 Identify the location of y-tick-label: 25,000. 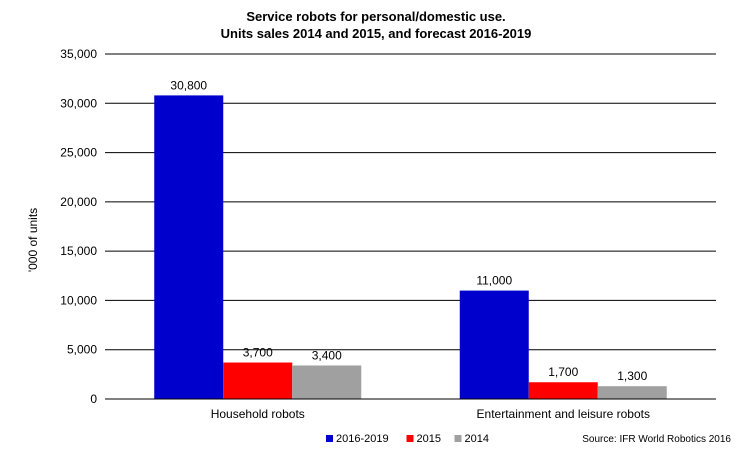
(78, 153).